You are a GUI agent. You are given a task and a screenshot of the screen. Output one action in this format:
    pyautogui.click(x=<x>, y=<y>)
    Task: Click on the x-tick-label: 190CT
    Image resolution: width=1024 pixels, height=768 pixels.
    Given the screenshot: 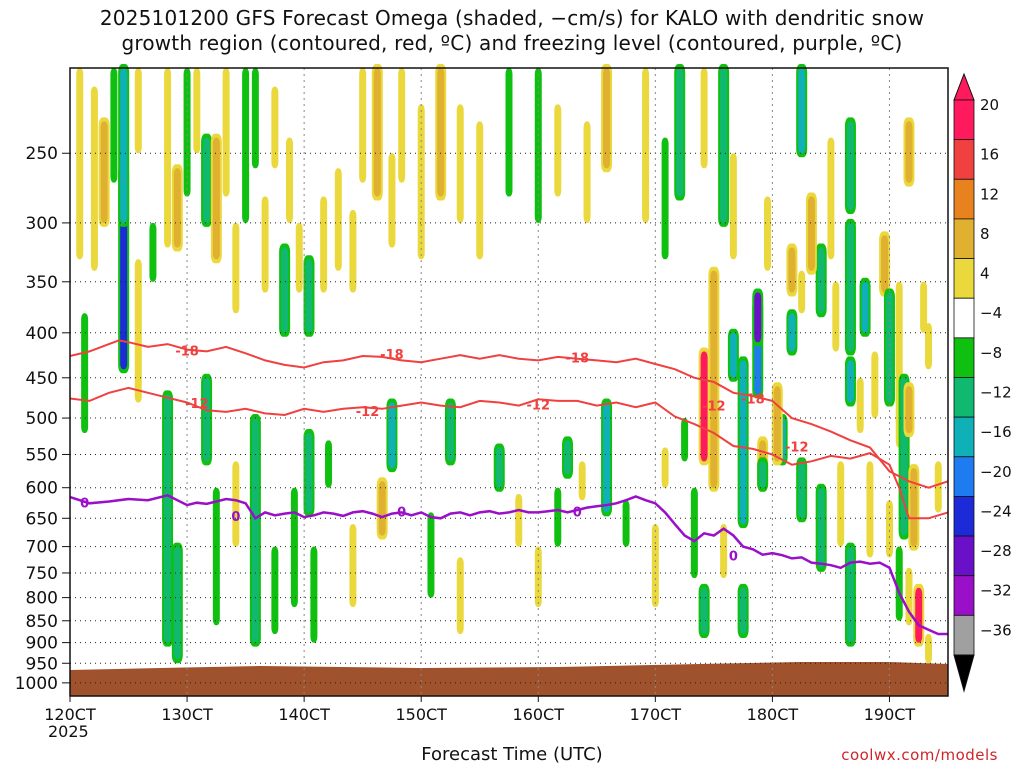 What is the action you would take?
    pyautogui.click(x=890, y=714)
    